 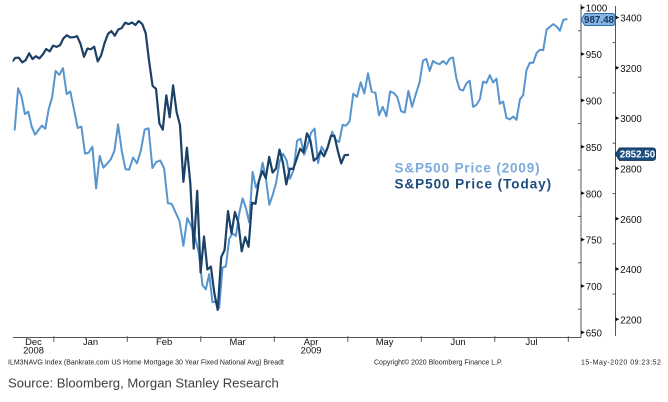 I want to click on svg-text:Copyright© 2020 Bloomberg Fina: Copyright© 2020 Bloomberg Finance L.P., so click(x=438, y=363).